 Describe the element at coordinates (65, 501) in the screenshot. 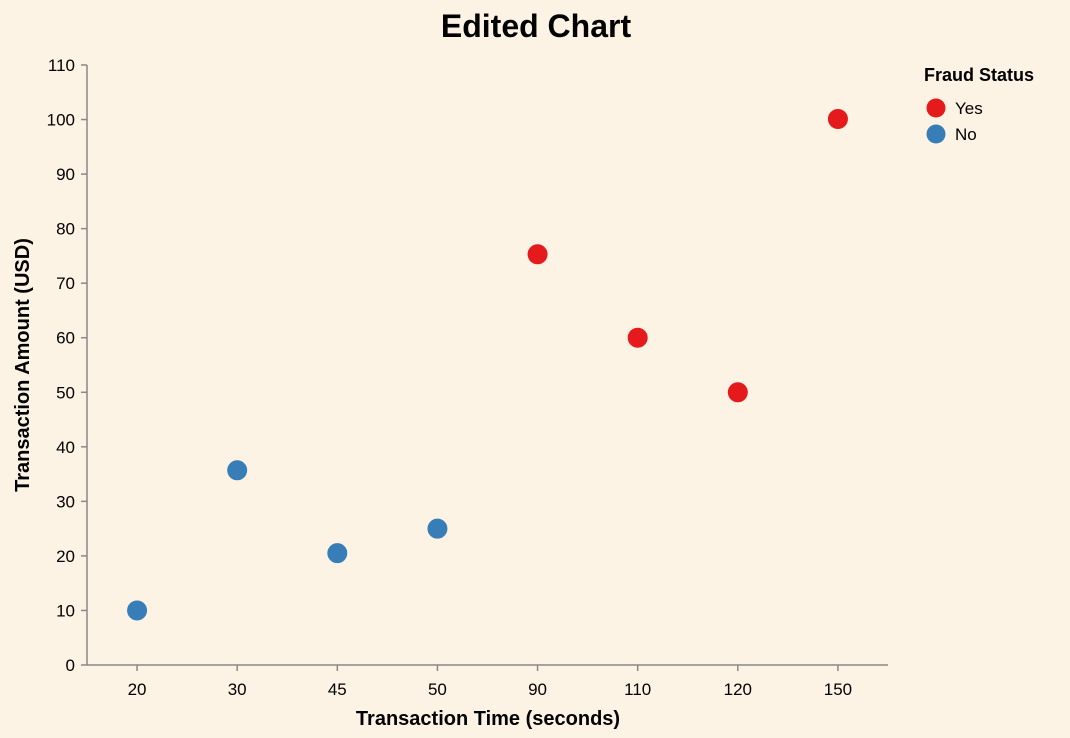

I see `y-tick-label: 30` at that location.